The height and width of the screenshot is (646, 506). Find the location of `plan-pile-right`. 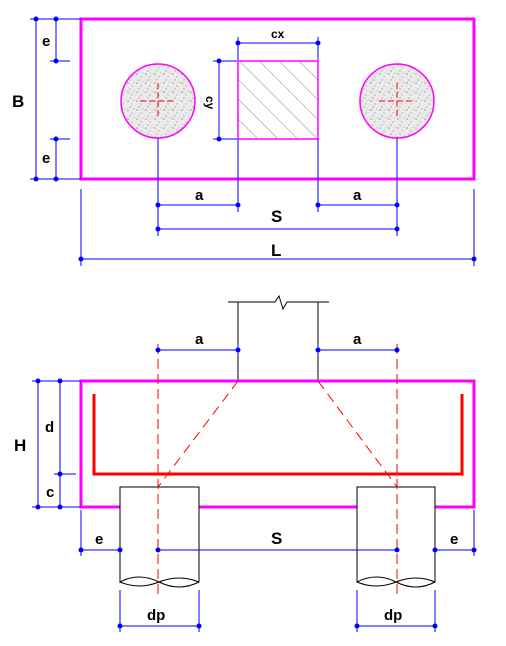

plan-pile-right is located at coordinates (397, 101).